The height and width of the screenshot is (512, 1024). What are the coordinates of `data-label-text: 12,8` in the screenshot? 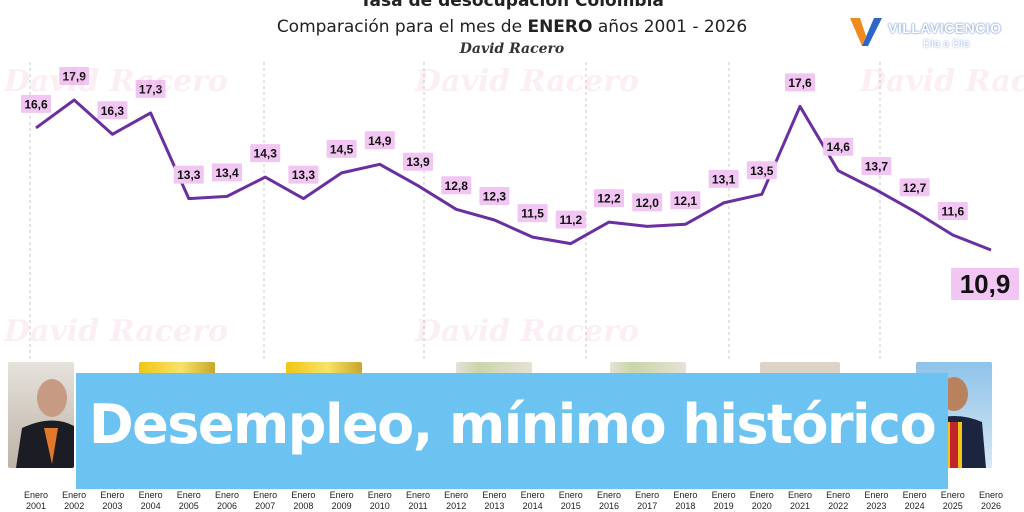 It's located at (457, 186).